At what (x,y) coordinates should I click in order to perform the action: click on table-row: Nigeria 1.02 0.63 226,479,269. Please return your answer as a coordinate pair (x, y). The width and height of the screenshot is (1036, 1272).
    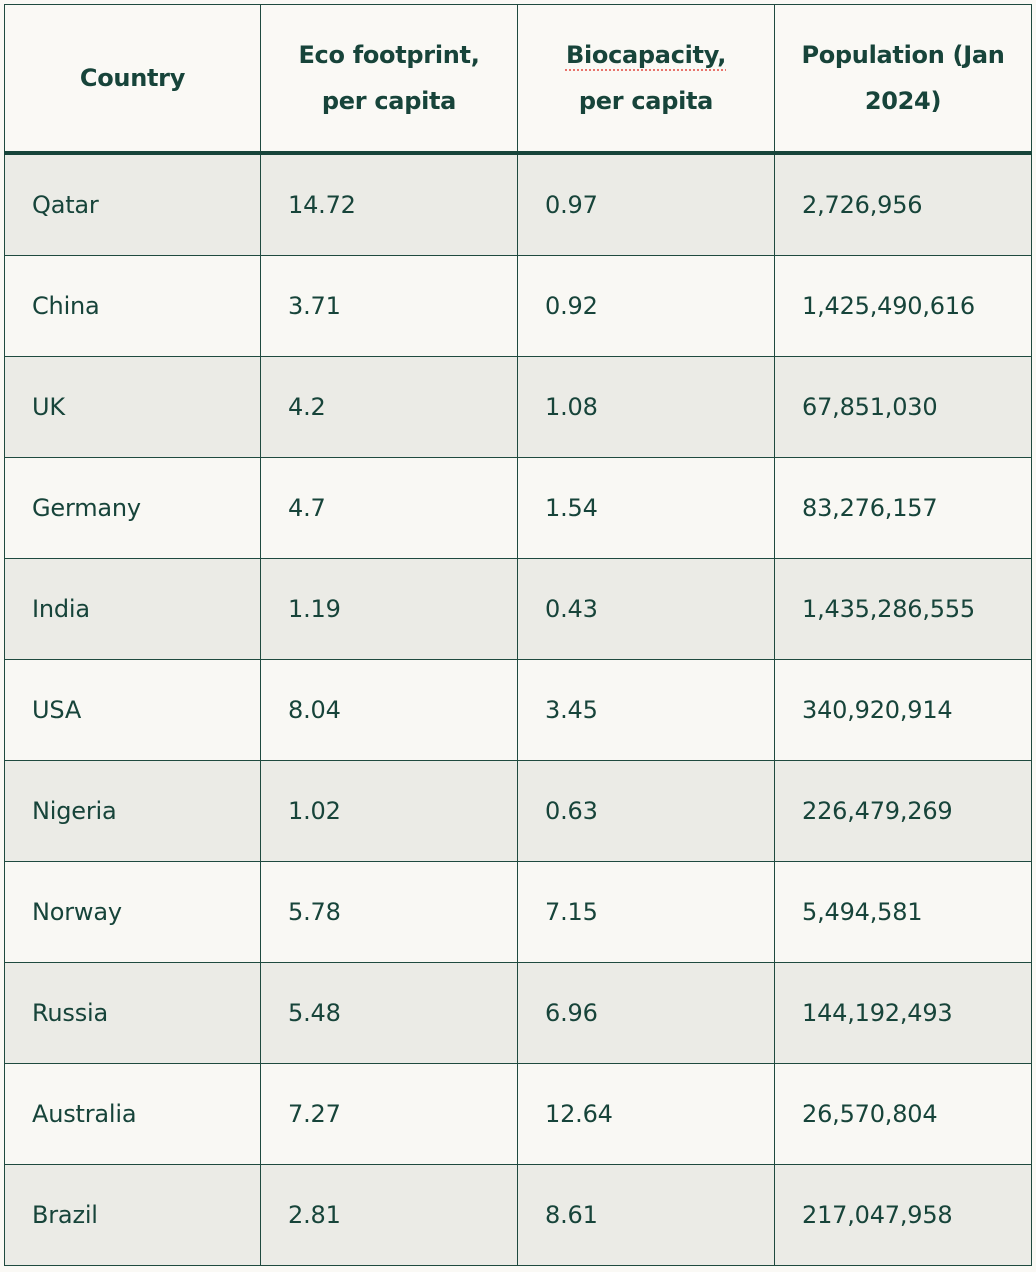
    Looking at the image, I should click on (518, 811).